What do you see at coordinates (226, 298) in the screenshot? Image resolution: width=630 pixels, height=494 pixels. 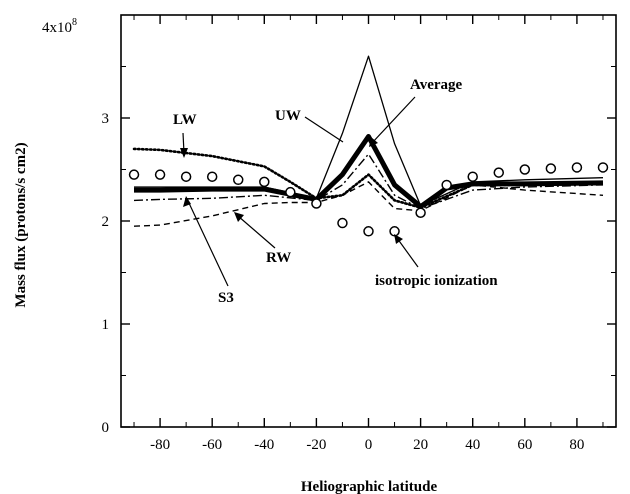 I see `annotation-s3: S3` at bounding box center [226, 298].